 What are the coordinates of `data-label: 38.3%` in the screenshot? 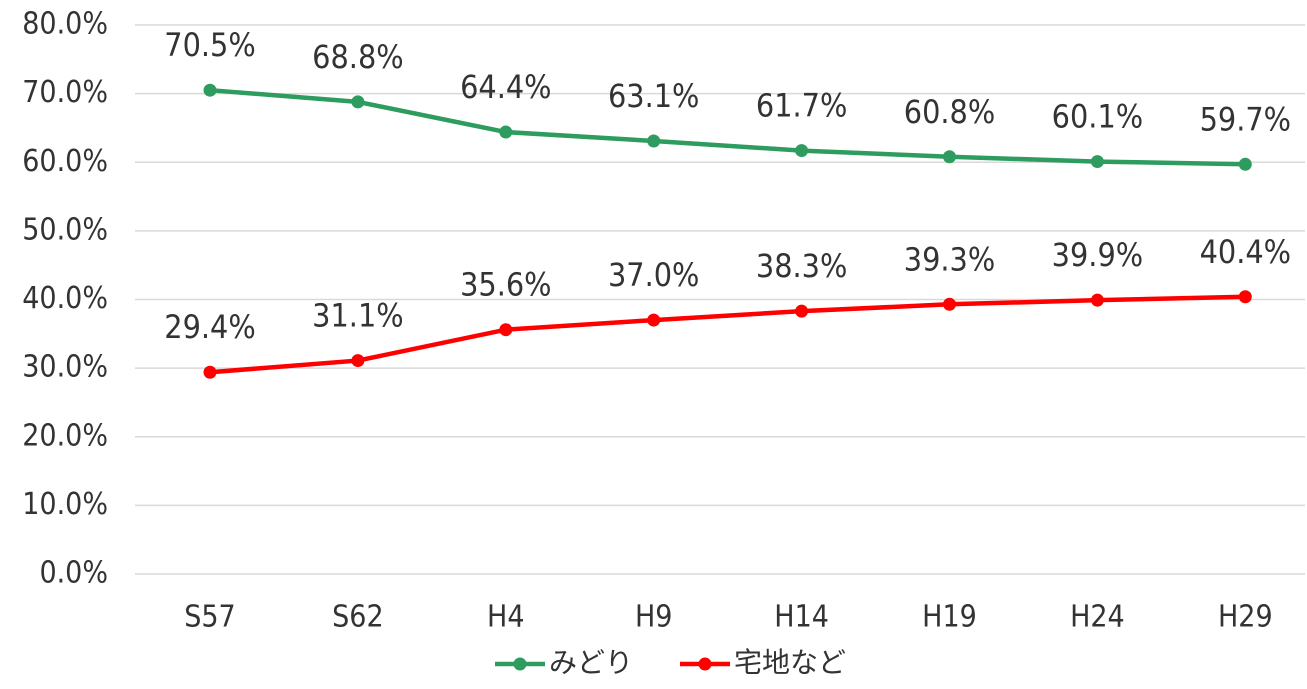 It's located at (801, 266).